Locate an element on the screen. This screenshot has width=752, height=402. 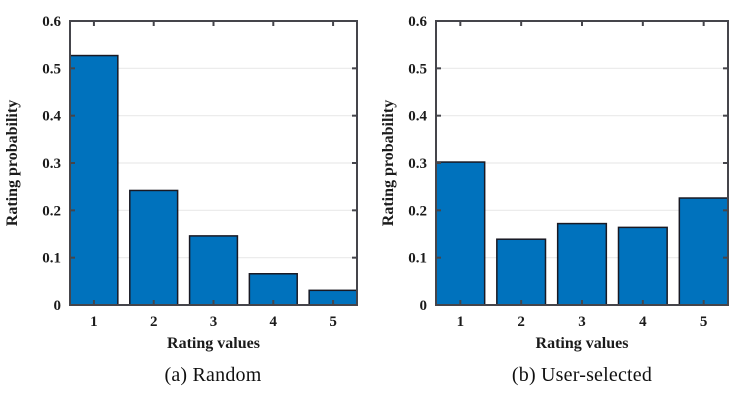
caption-b: (b) User-selected is located at coordinates (582, 375).